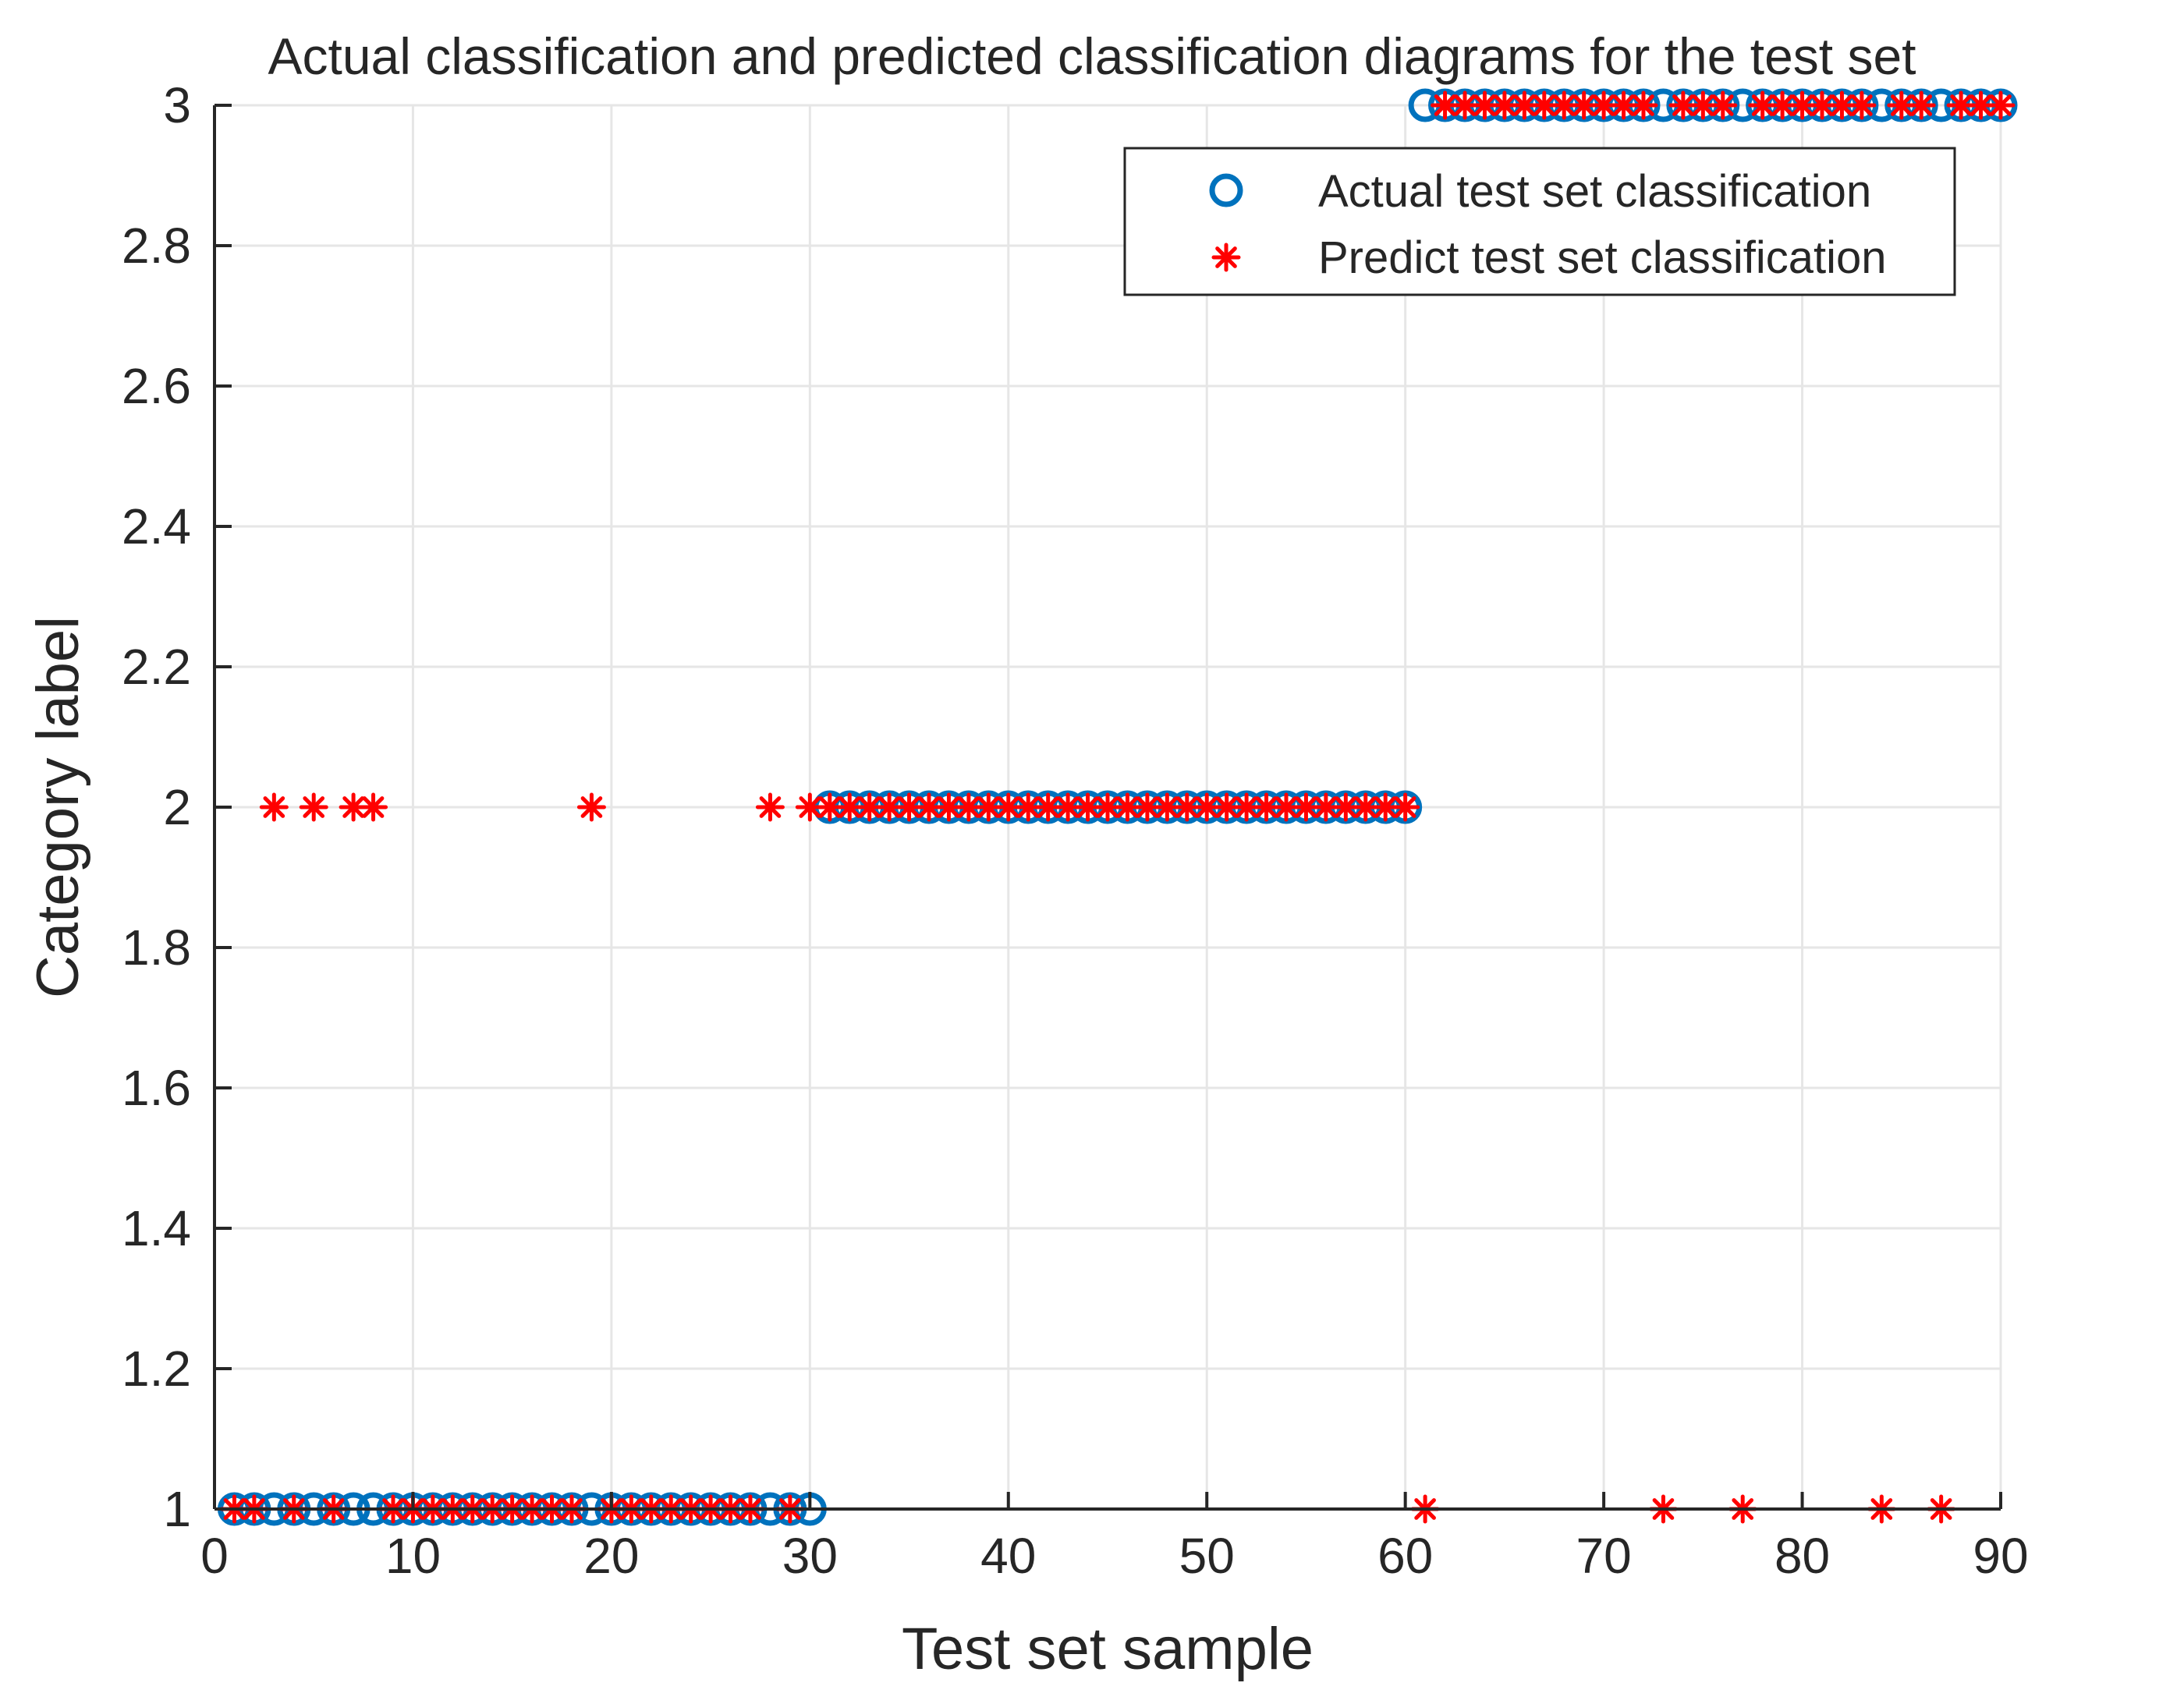 The width and height of the screenshot is (2184, 1704). I want to click on x-tick-label: 20, so click(611, 1556).